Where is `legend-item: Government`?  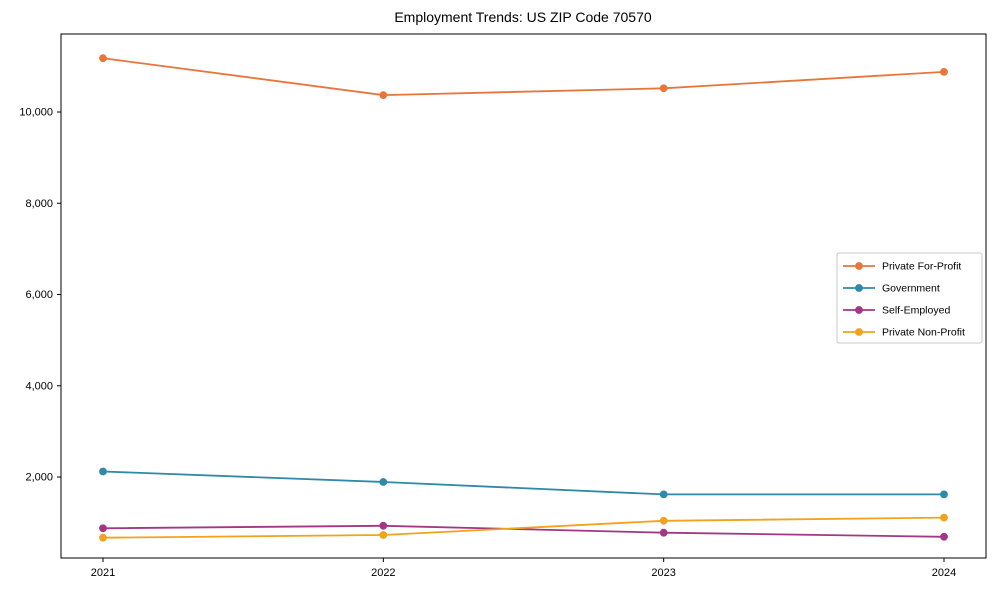 legend-item: Government is located at coordinates (891, 289).